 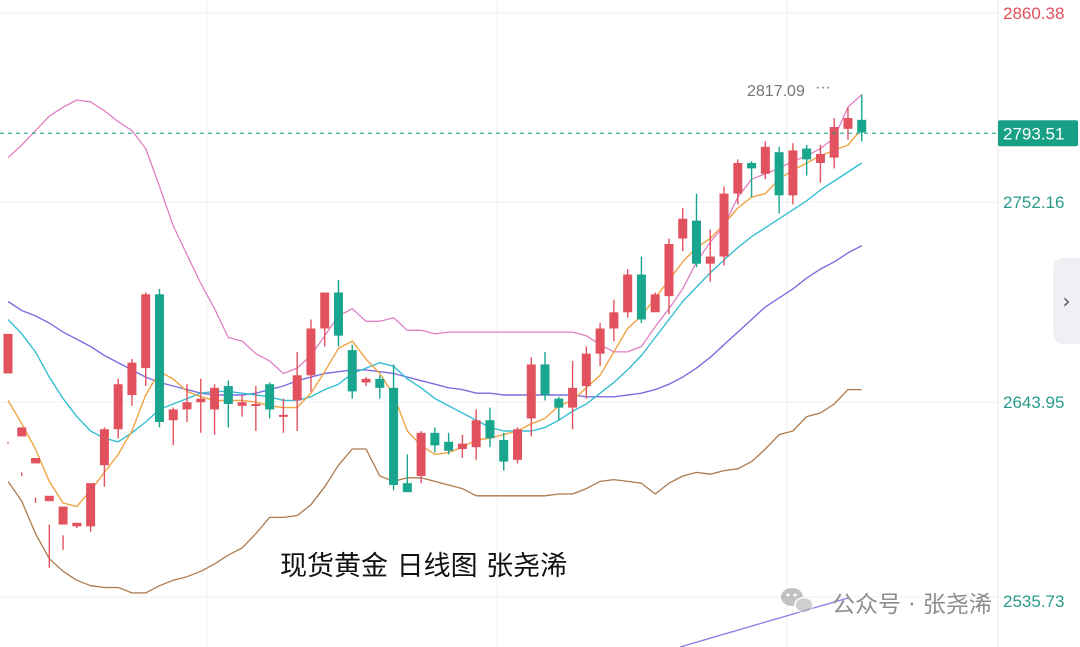 I want to click on annotations: 2817.09 ···, so click(x=499, y=106).